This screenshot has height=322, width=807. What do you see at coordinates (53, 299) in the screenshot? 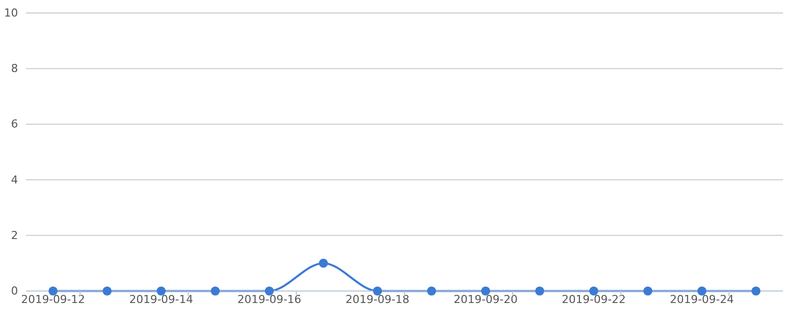
I see `x-tick-label: 2019-09-12` at bounding box center [53, 299].